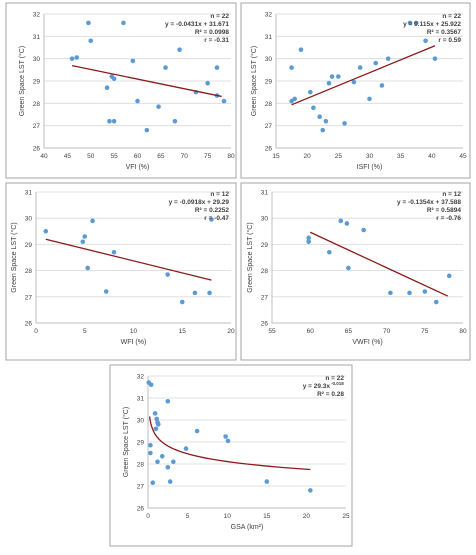 The height and width of the screenshot is (555, 476). Describe the element at coordinates (216, 218) in the screenshot. I see `equation-annotation: r = -0.47` at that location.